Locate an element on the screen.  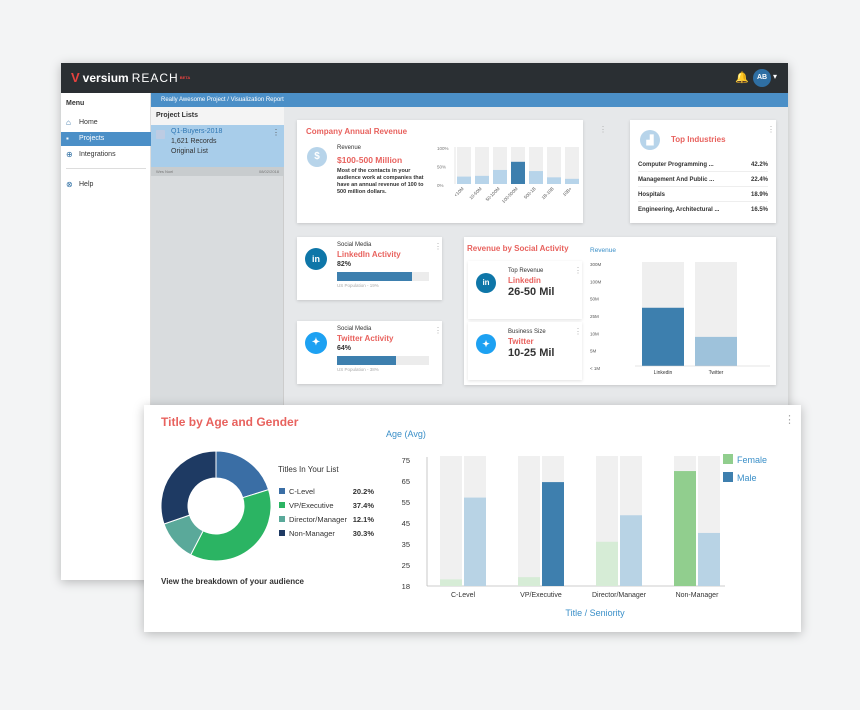
linkedin-population: US Population - 19% is located at coordinates (358, 285).